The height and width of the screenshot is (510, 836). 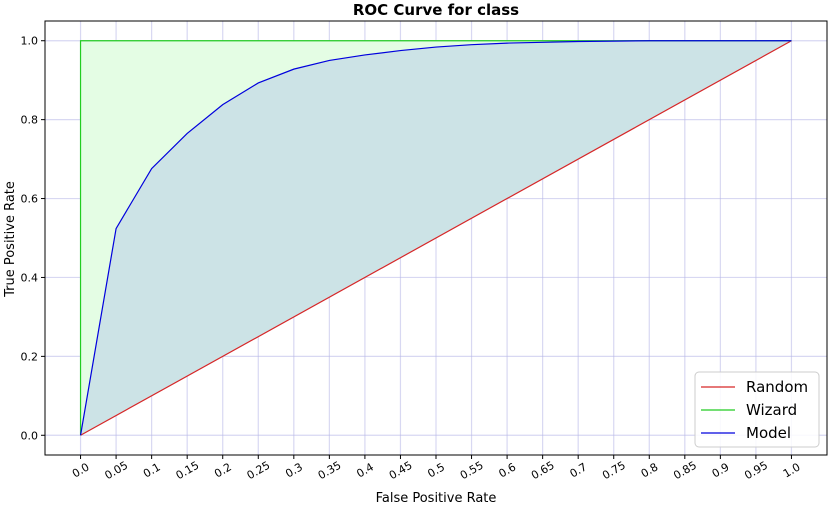 I want to click on y-tick-label: 0.2, so click(x=30, y=356).